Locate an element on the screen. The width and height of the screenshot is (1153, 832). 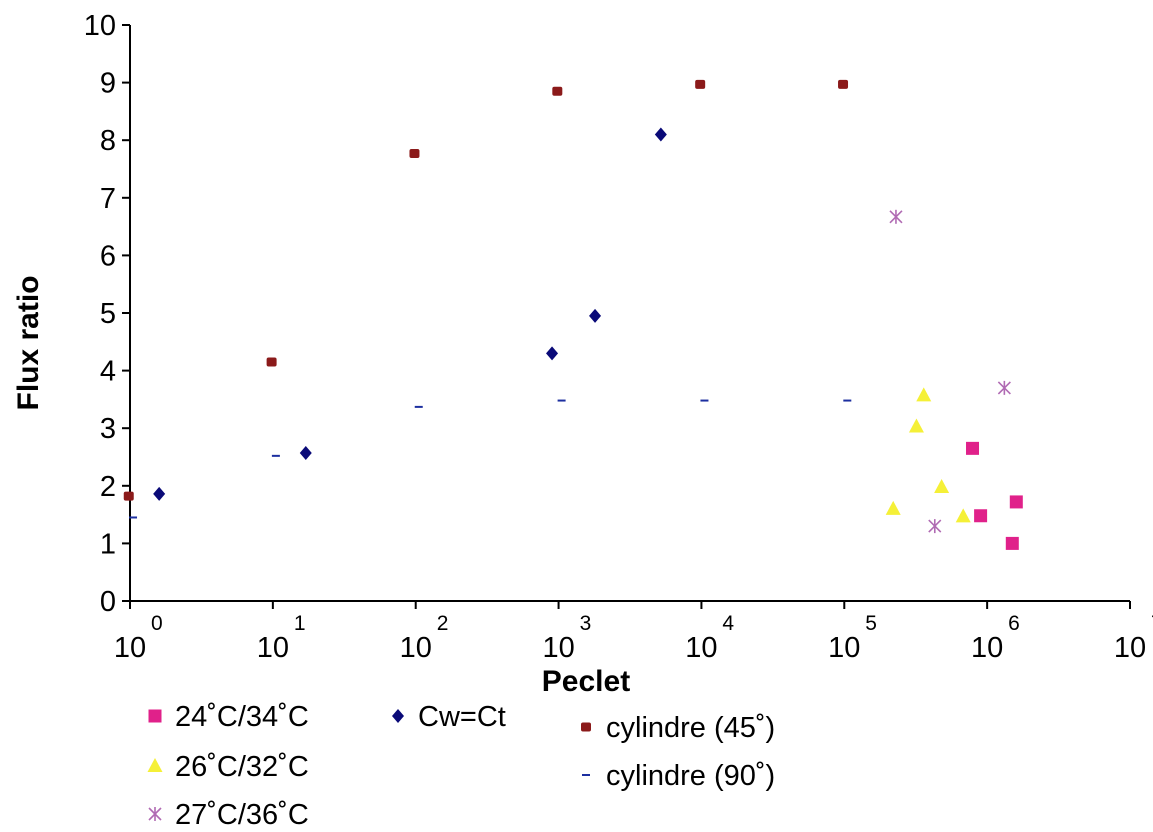
x-tick-exponent: 6 is located at coordinates (1014, 623).